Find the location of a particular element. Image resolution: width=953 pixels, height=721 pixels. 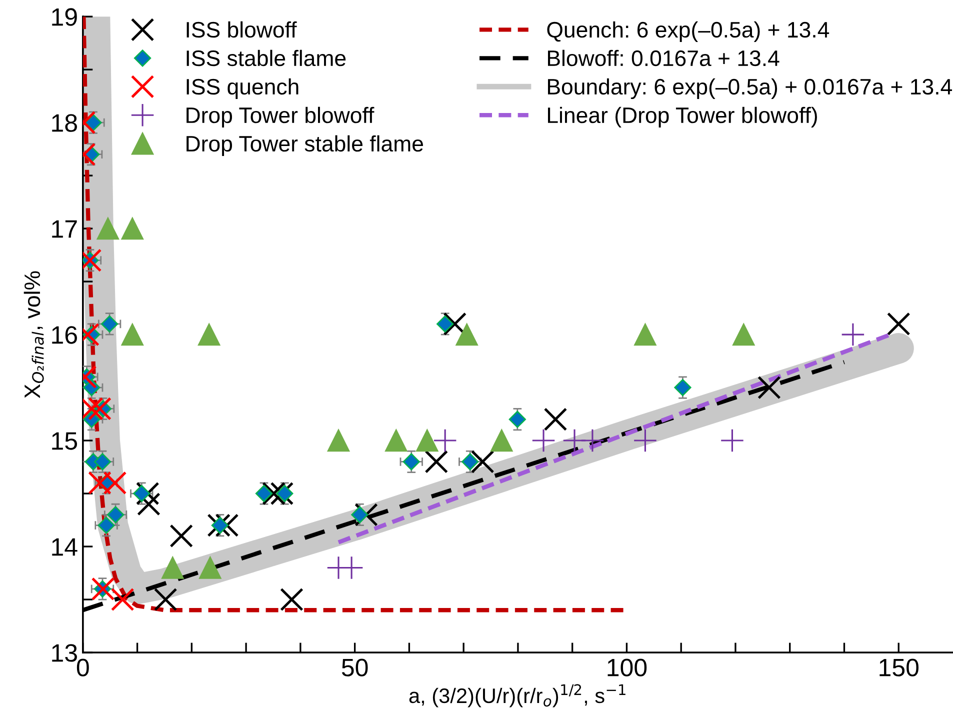

legend-label: Boundary: 6 exp(–0.5a) + 0.0167a + 13.4 is located at coordinates (750, 89).